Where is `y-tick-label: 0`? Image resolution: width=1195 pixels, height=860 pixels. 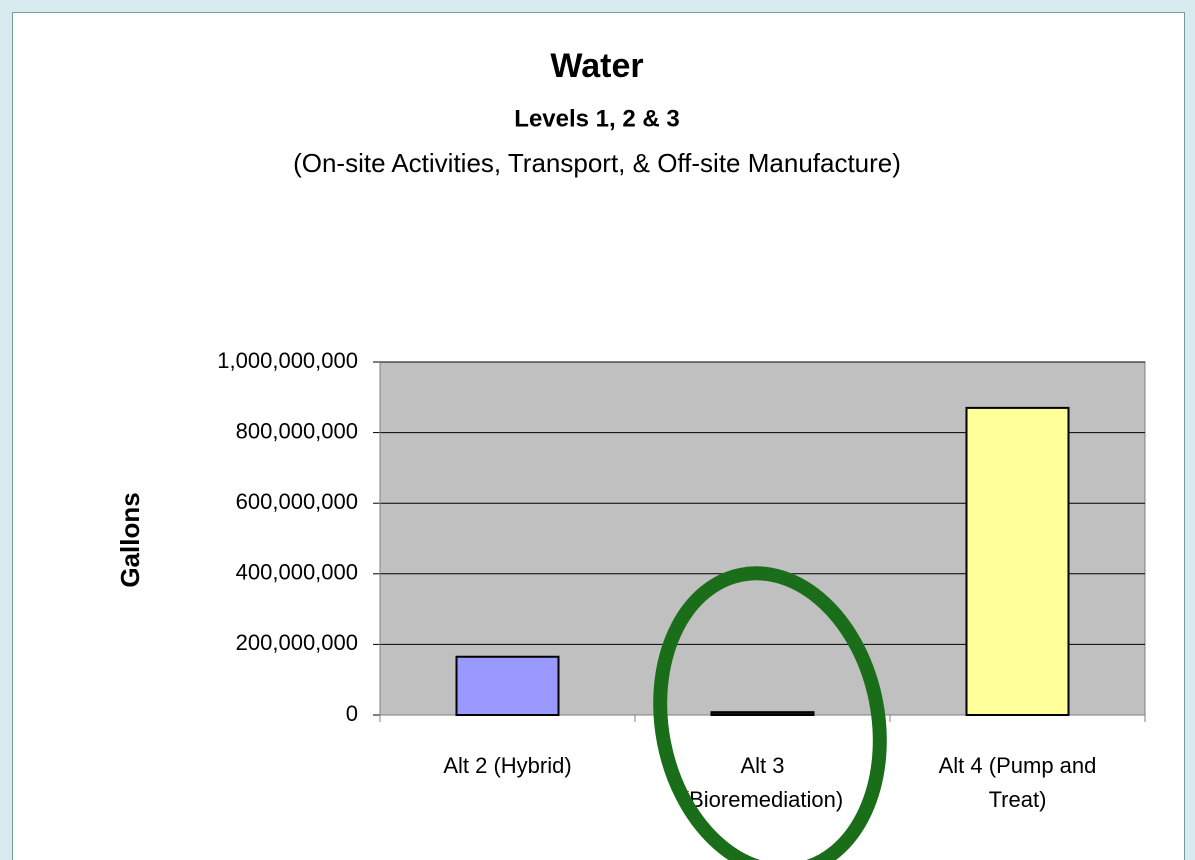
y-tick-label: 0 is located at coordinates (352, 713).